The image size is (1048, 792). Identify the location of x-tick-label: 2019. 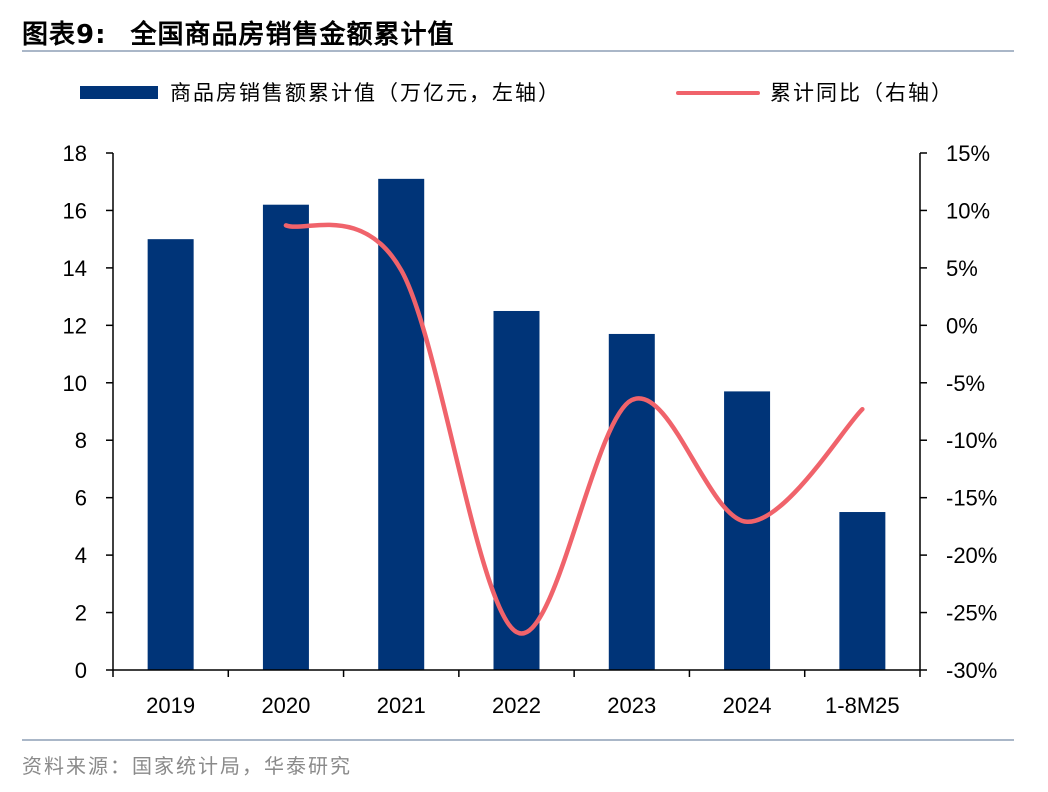
(170, 705).